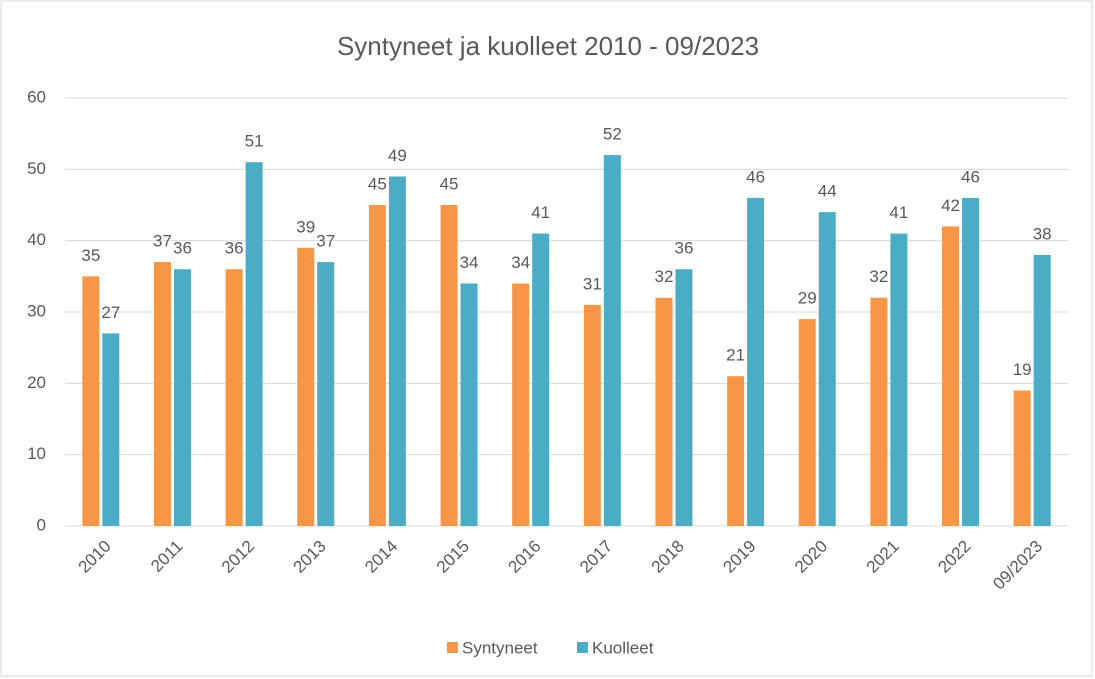 This screenshot has width=1095, height=679. What do you see at coordinates (950, 205) in the screenshot?
I see `data-label: 42` at bounding box center [950, 205].